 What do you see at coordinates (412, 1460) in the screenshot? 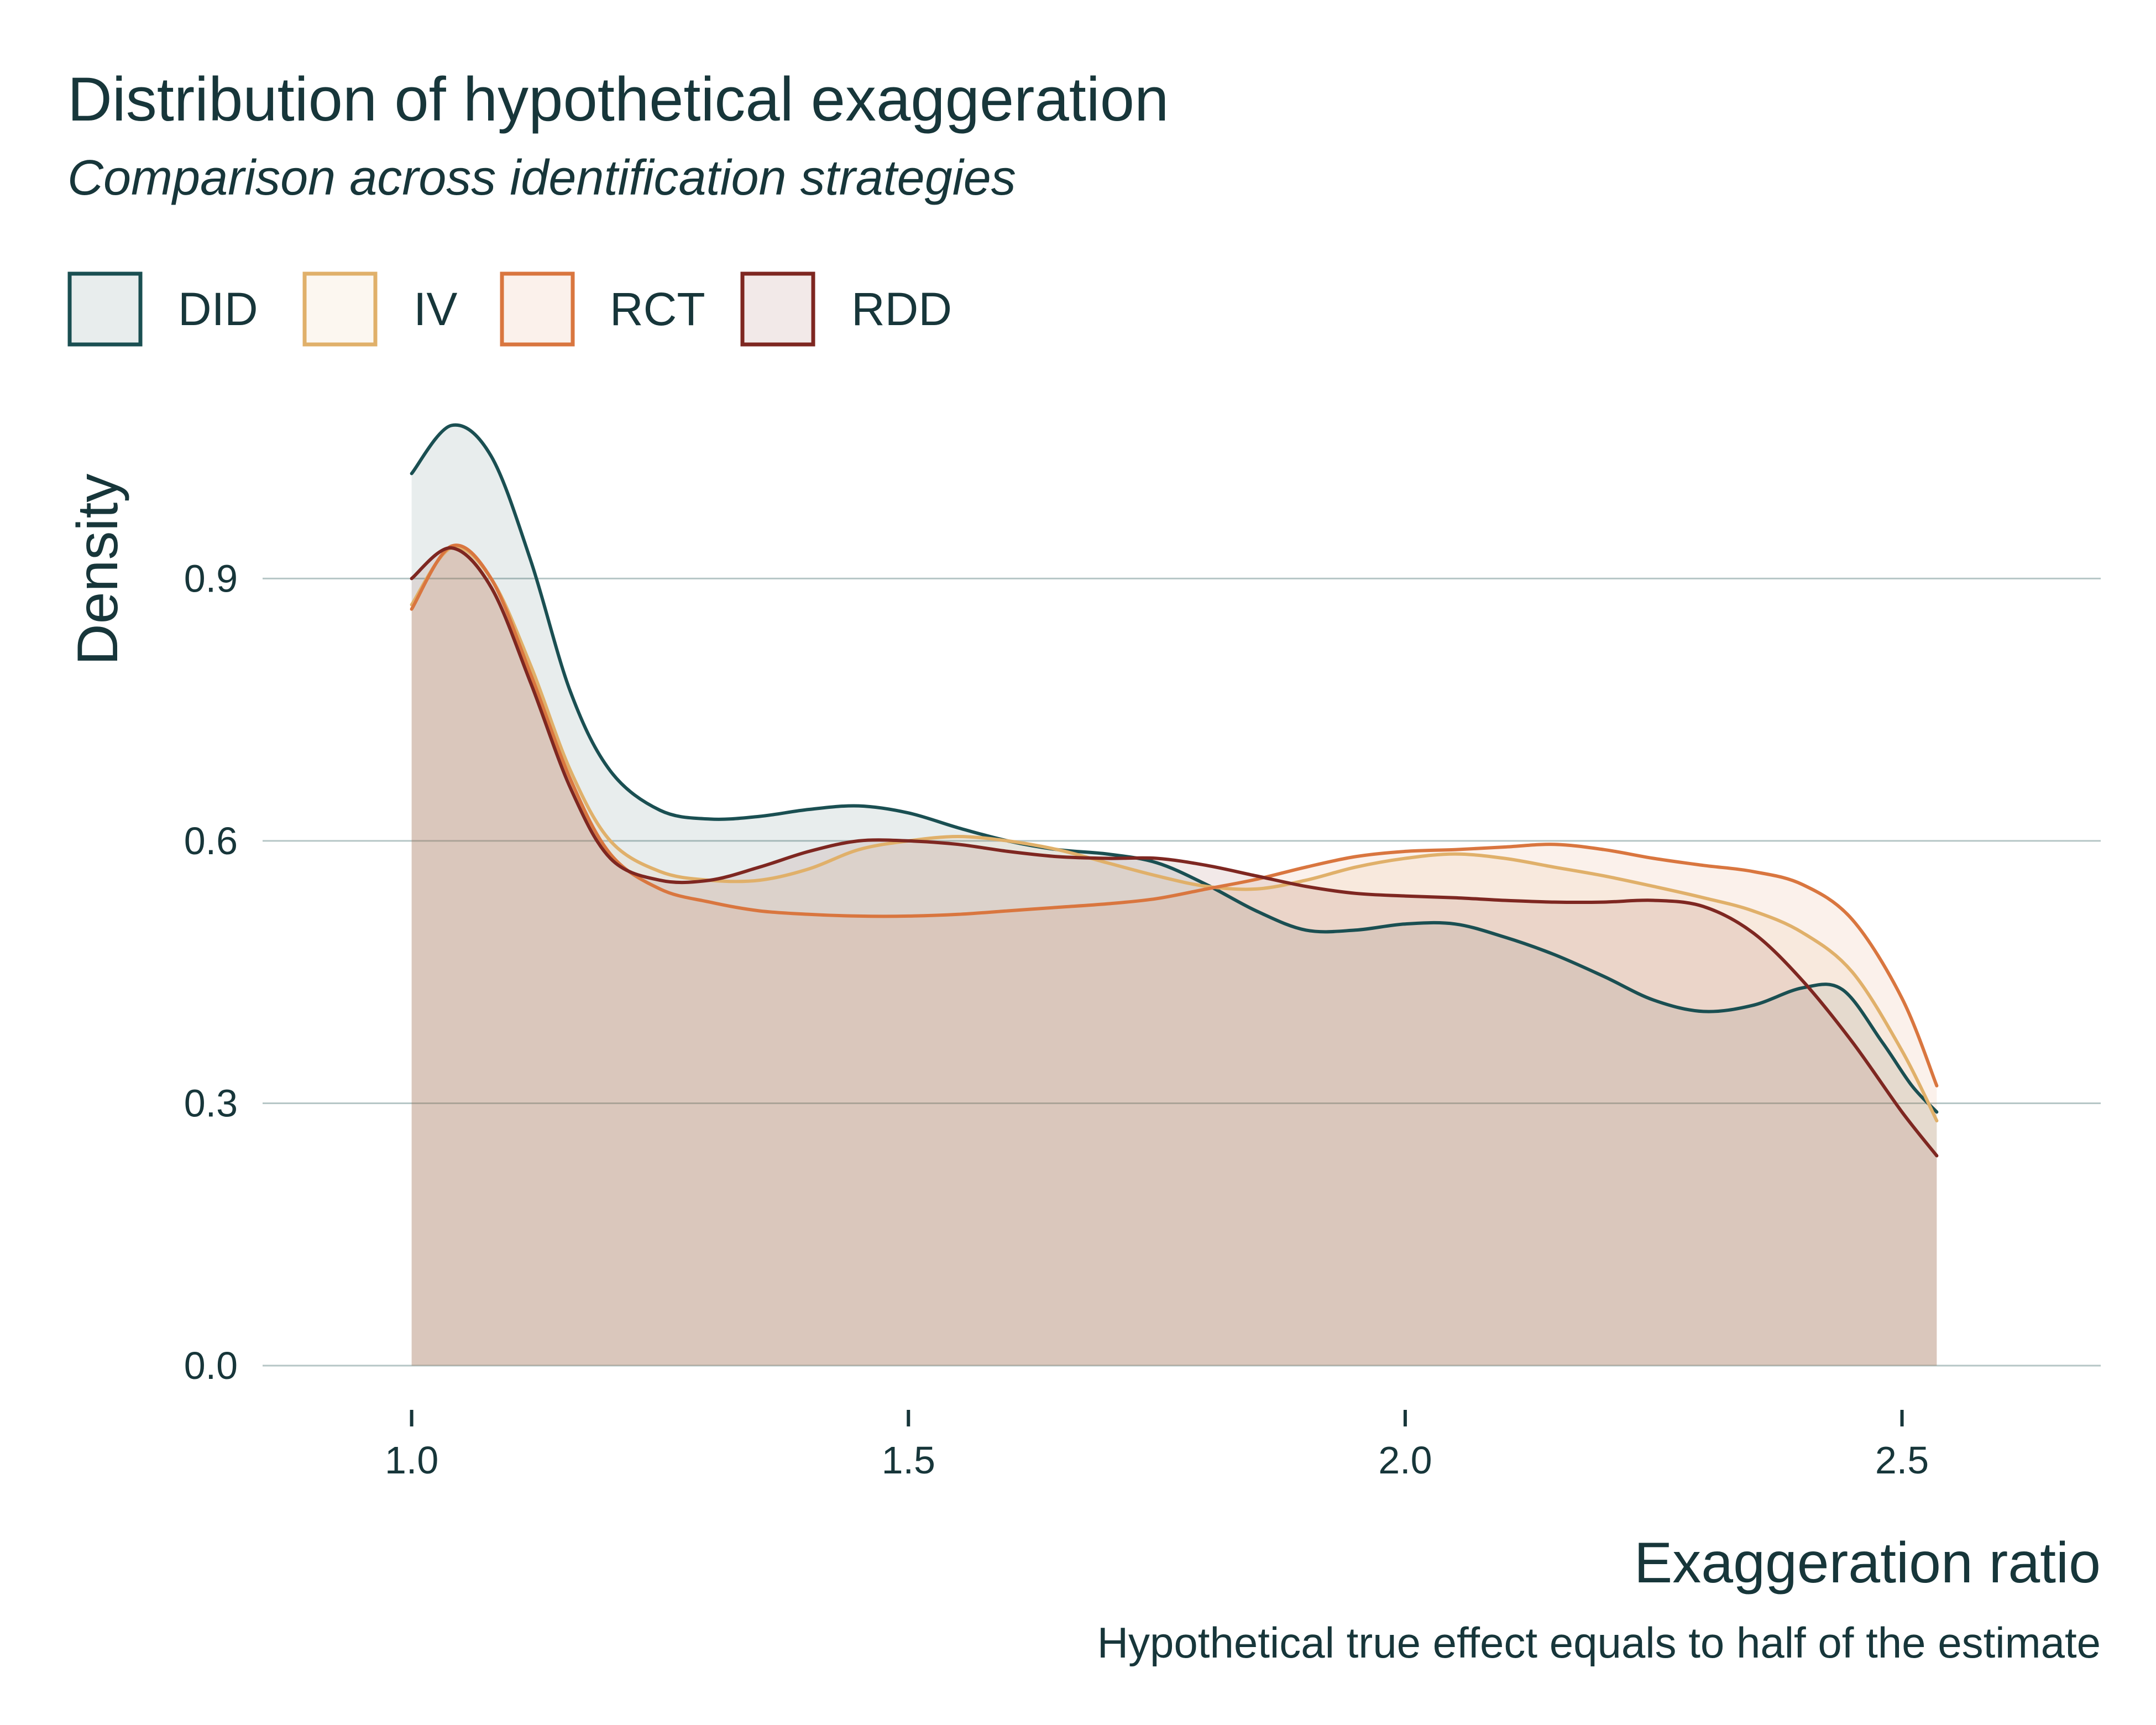
I see `x-tick-label-0: 1.0` at bounding box center [412, 1460].